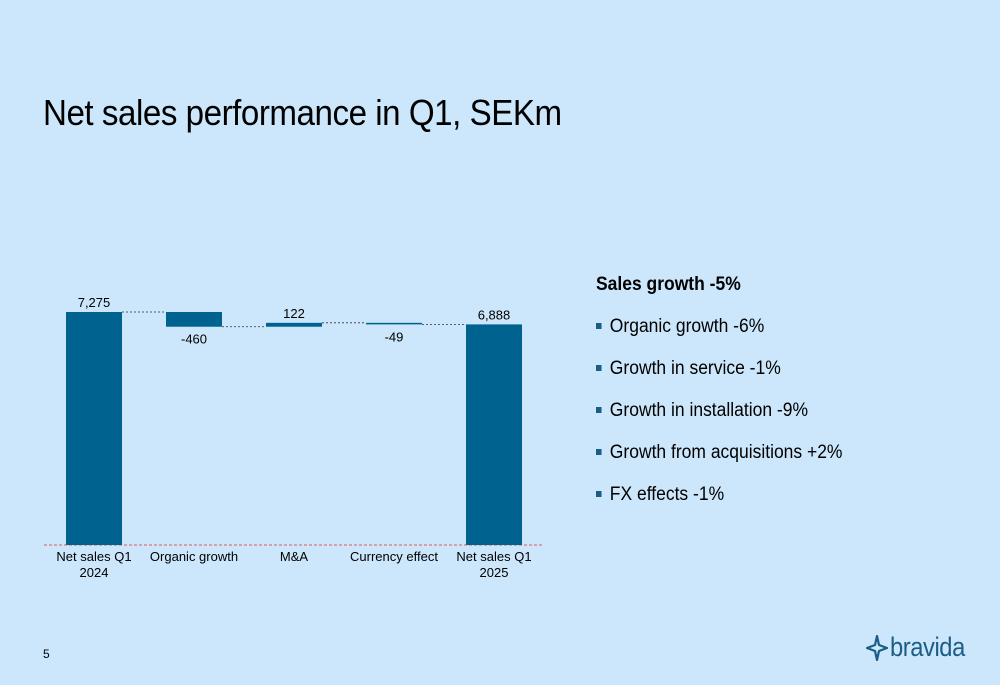  Describe the element at coordinates (877, 647) in the screenshot. I see `bravida-star-icon` at that location.